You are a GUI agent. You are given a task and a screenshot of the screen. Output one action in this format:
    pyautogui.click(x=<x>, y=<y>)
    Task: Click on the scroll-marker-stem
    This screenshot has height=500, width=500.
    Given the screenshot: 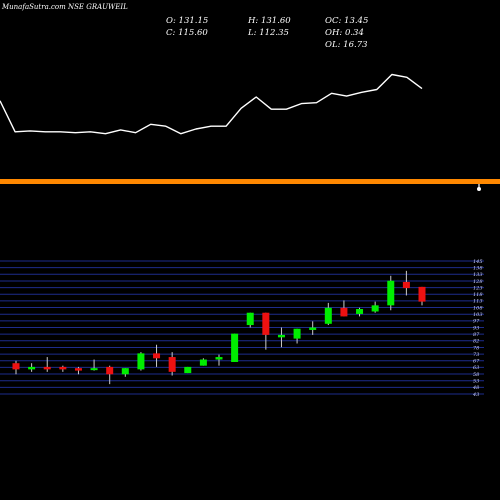 What is the action you would take?
    pyautogui.click(x=479, y=186)
    